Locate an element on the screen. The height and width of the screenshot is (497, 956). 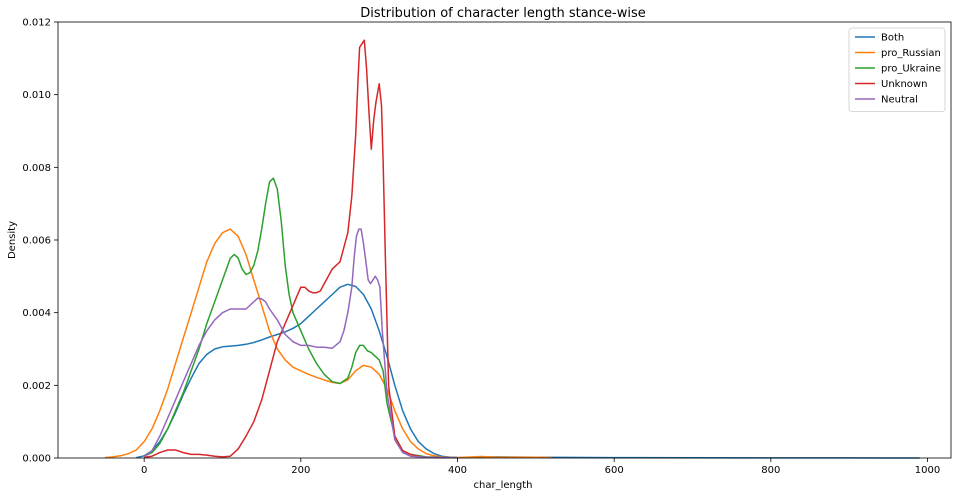
x-axis: 0 200 400 600 800 1000 is located at coordinates (540, 467).